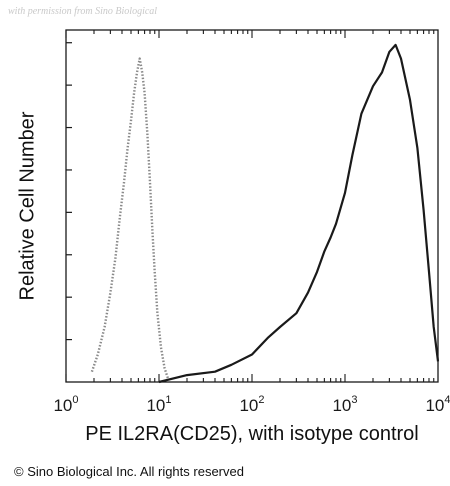 The image size is (450, 486). What do you see at coordinates (261, 400) in the screenshot?
I see `x-tick-label-exponent: 2` at bounding box center [261, 400].